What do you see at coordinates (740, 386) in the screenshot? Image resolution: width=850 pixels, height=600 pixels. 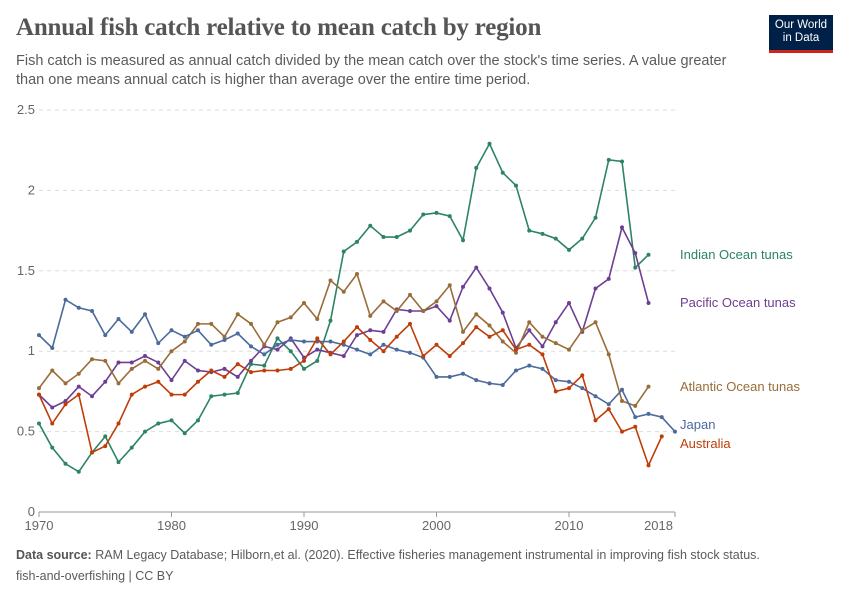 I see `series-label: Atlantic Ocean tunas` at bounding box center [740, 386].